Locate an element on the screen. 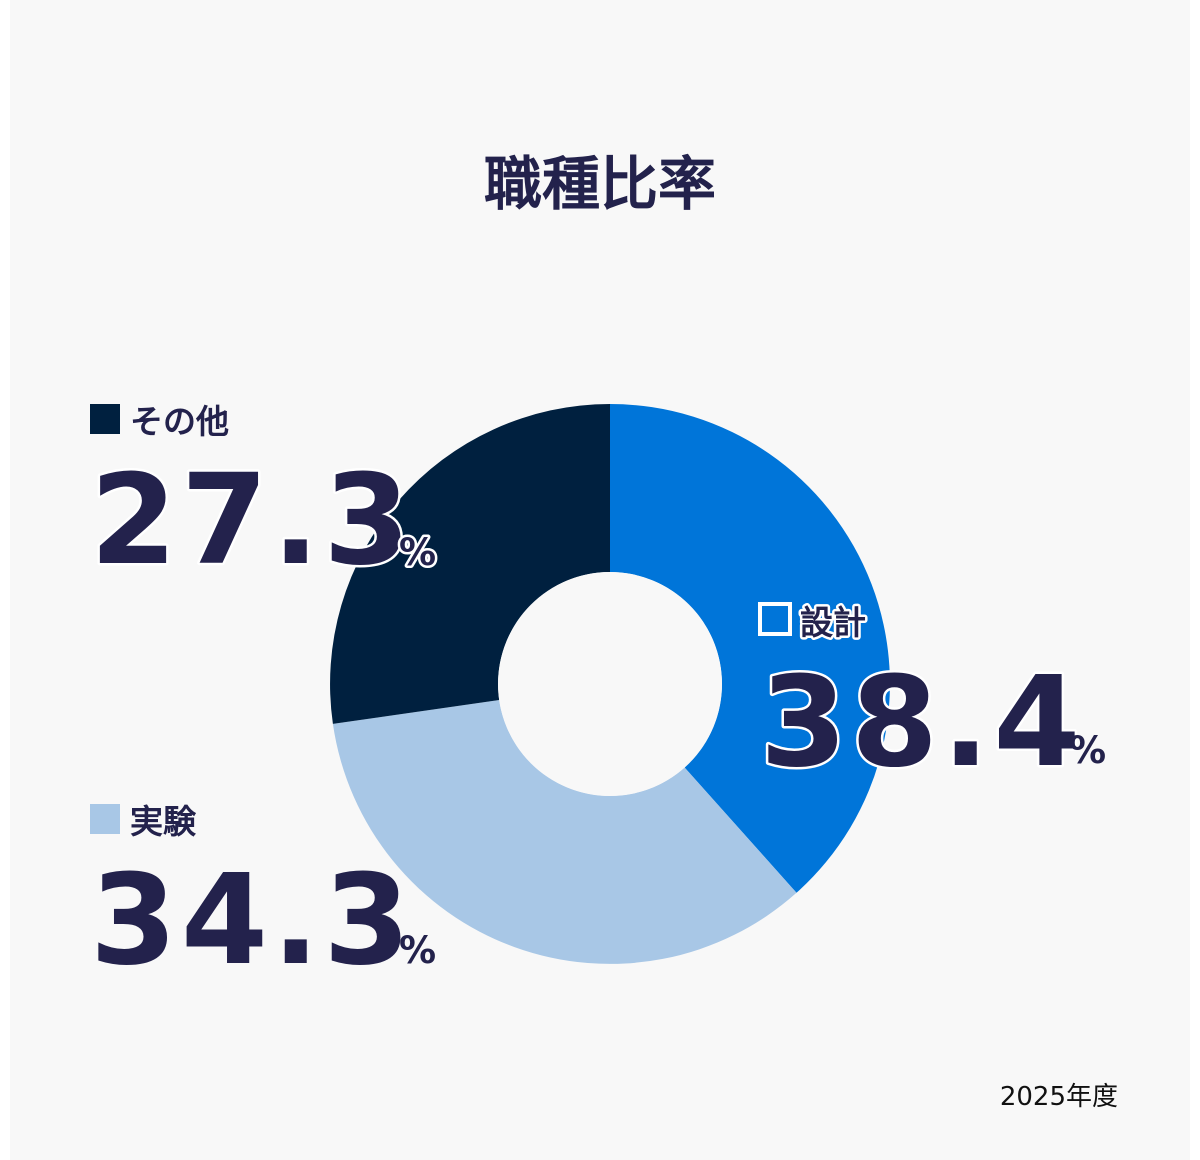  segment-other is located at coordinates (470, 564).